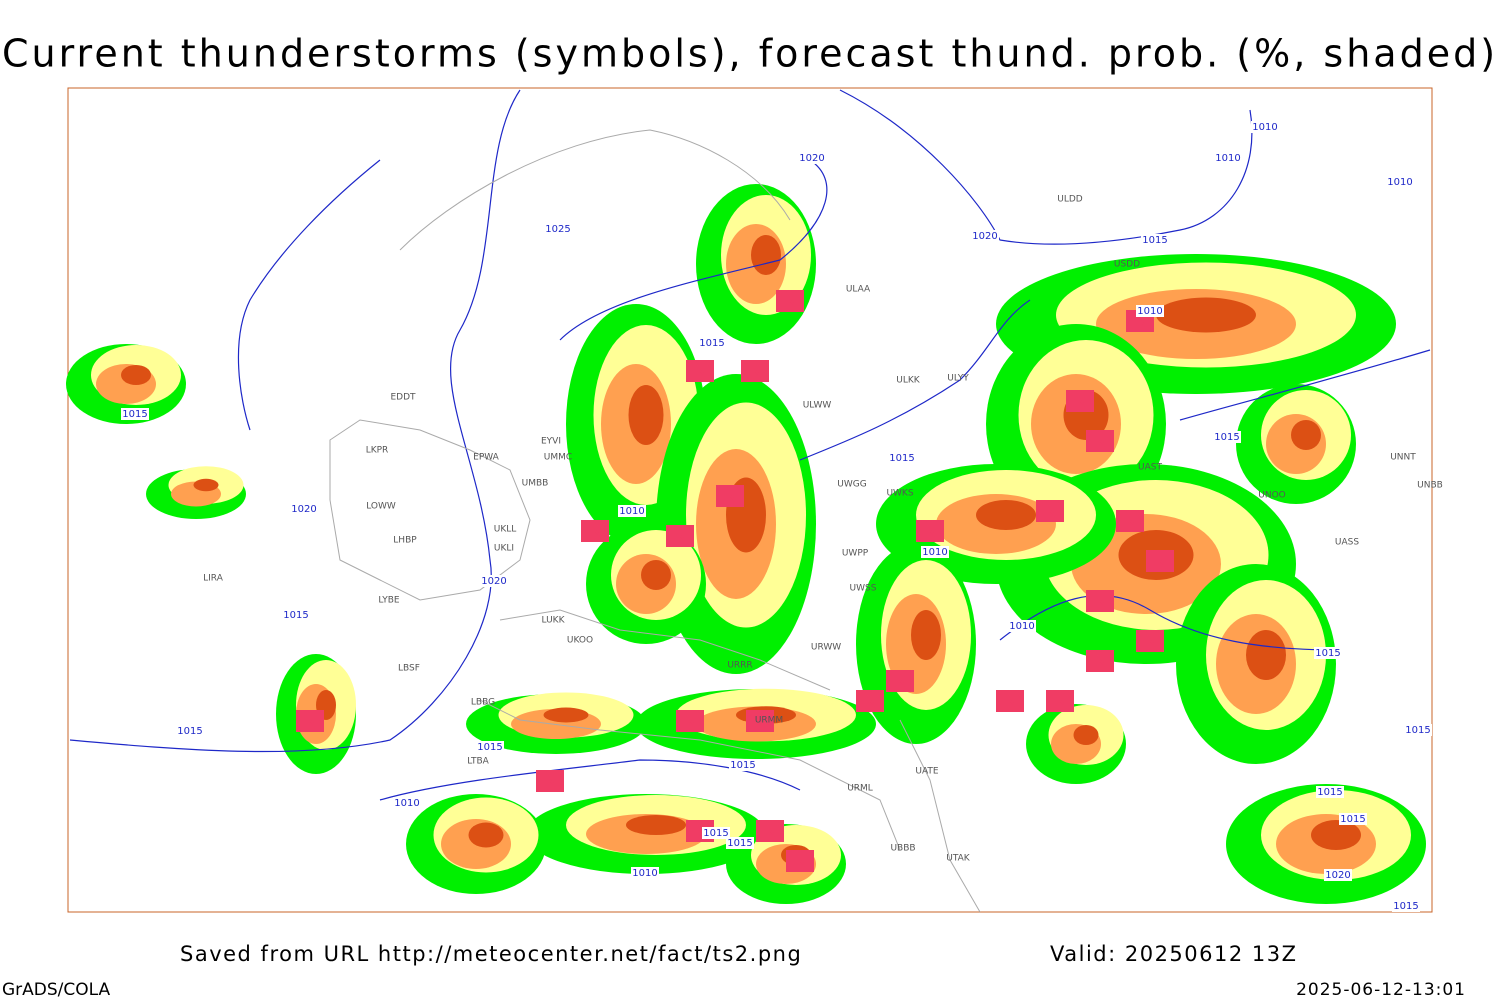 This screenshot has height=1000, width=1500. Describe the element at coordinates (409, 669) in the screenshot. I see `station-label: LBSF` at that location.